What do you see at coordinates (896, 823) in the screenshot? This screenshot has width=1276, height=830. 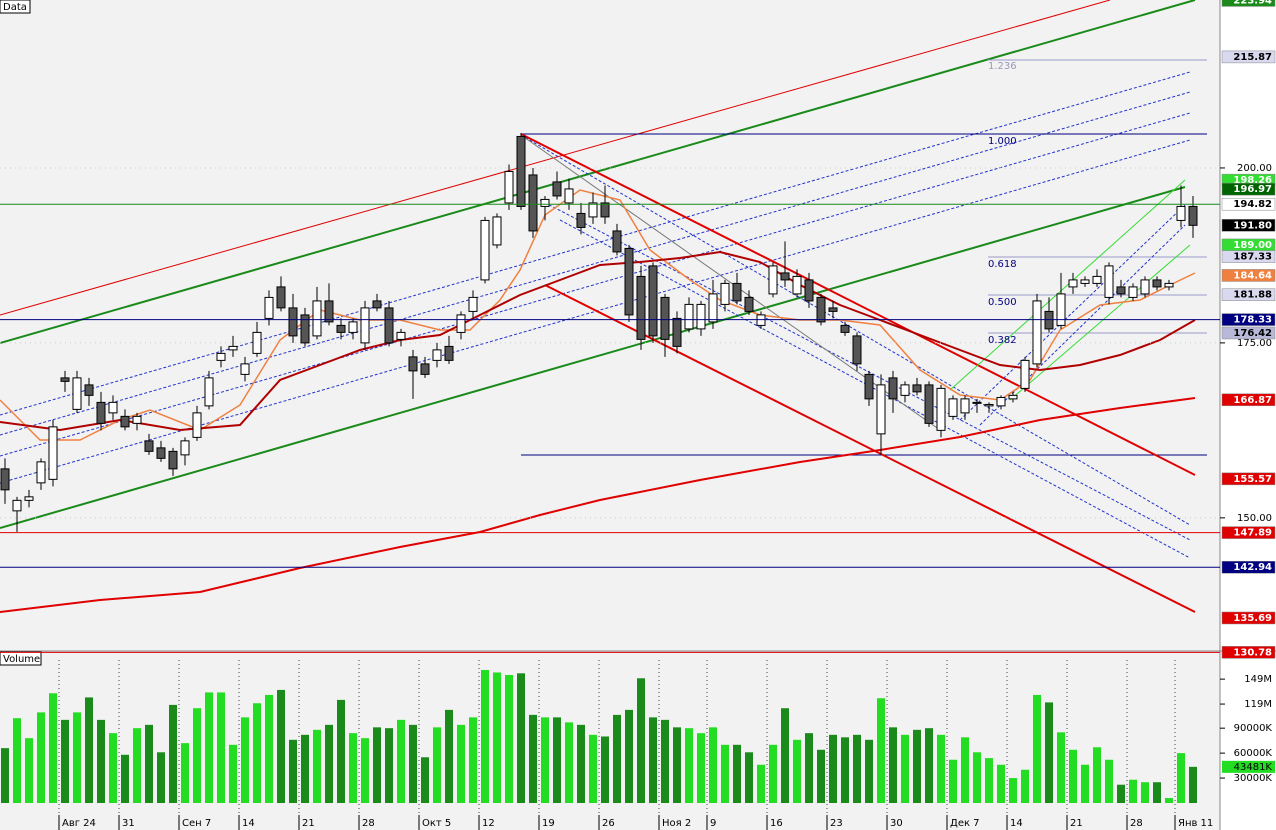 I see `x-tick-label: 30` at bounding box center [896, 823].